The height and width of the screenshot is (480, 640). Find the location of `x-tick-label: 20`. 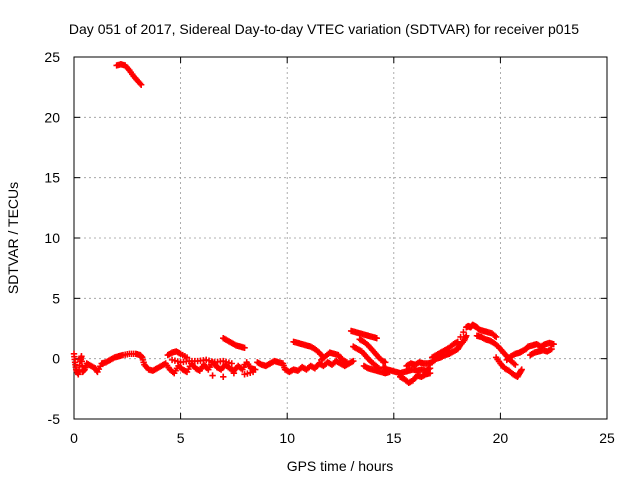

x-tick-label: 20 is located at coordinates (501, 438).